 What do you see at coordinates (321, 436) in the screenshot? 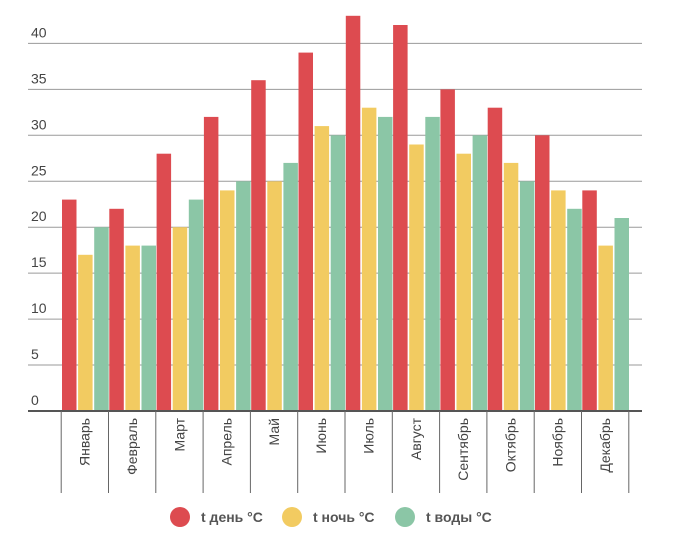
I see `category-label: Июнь` at bounding box center [321, 436].